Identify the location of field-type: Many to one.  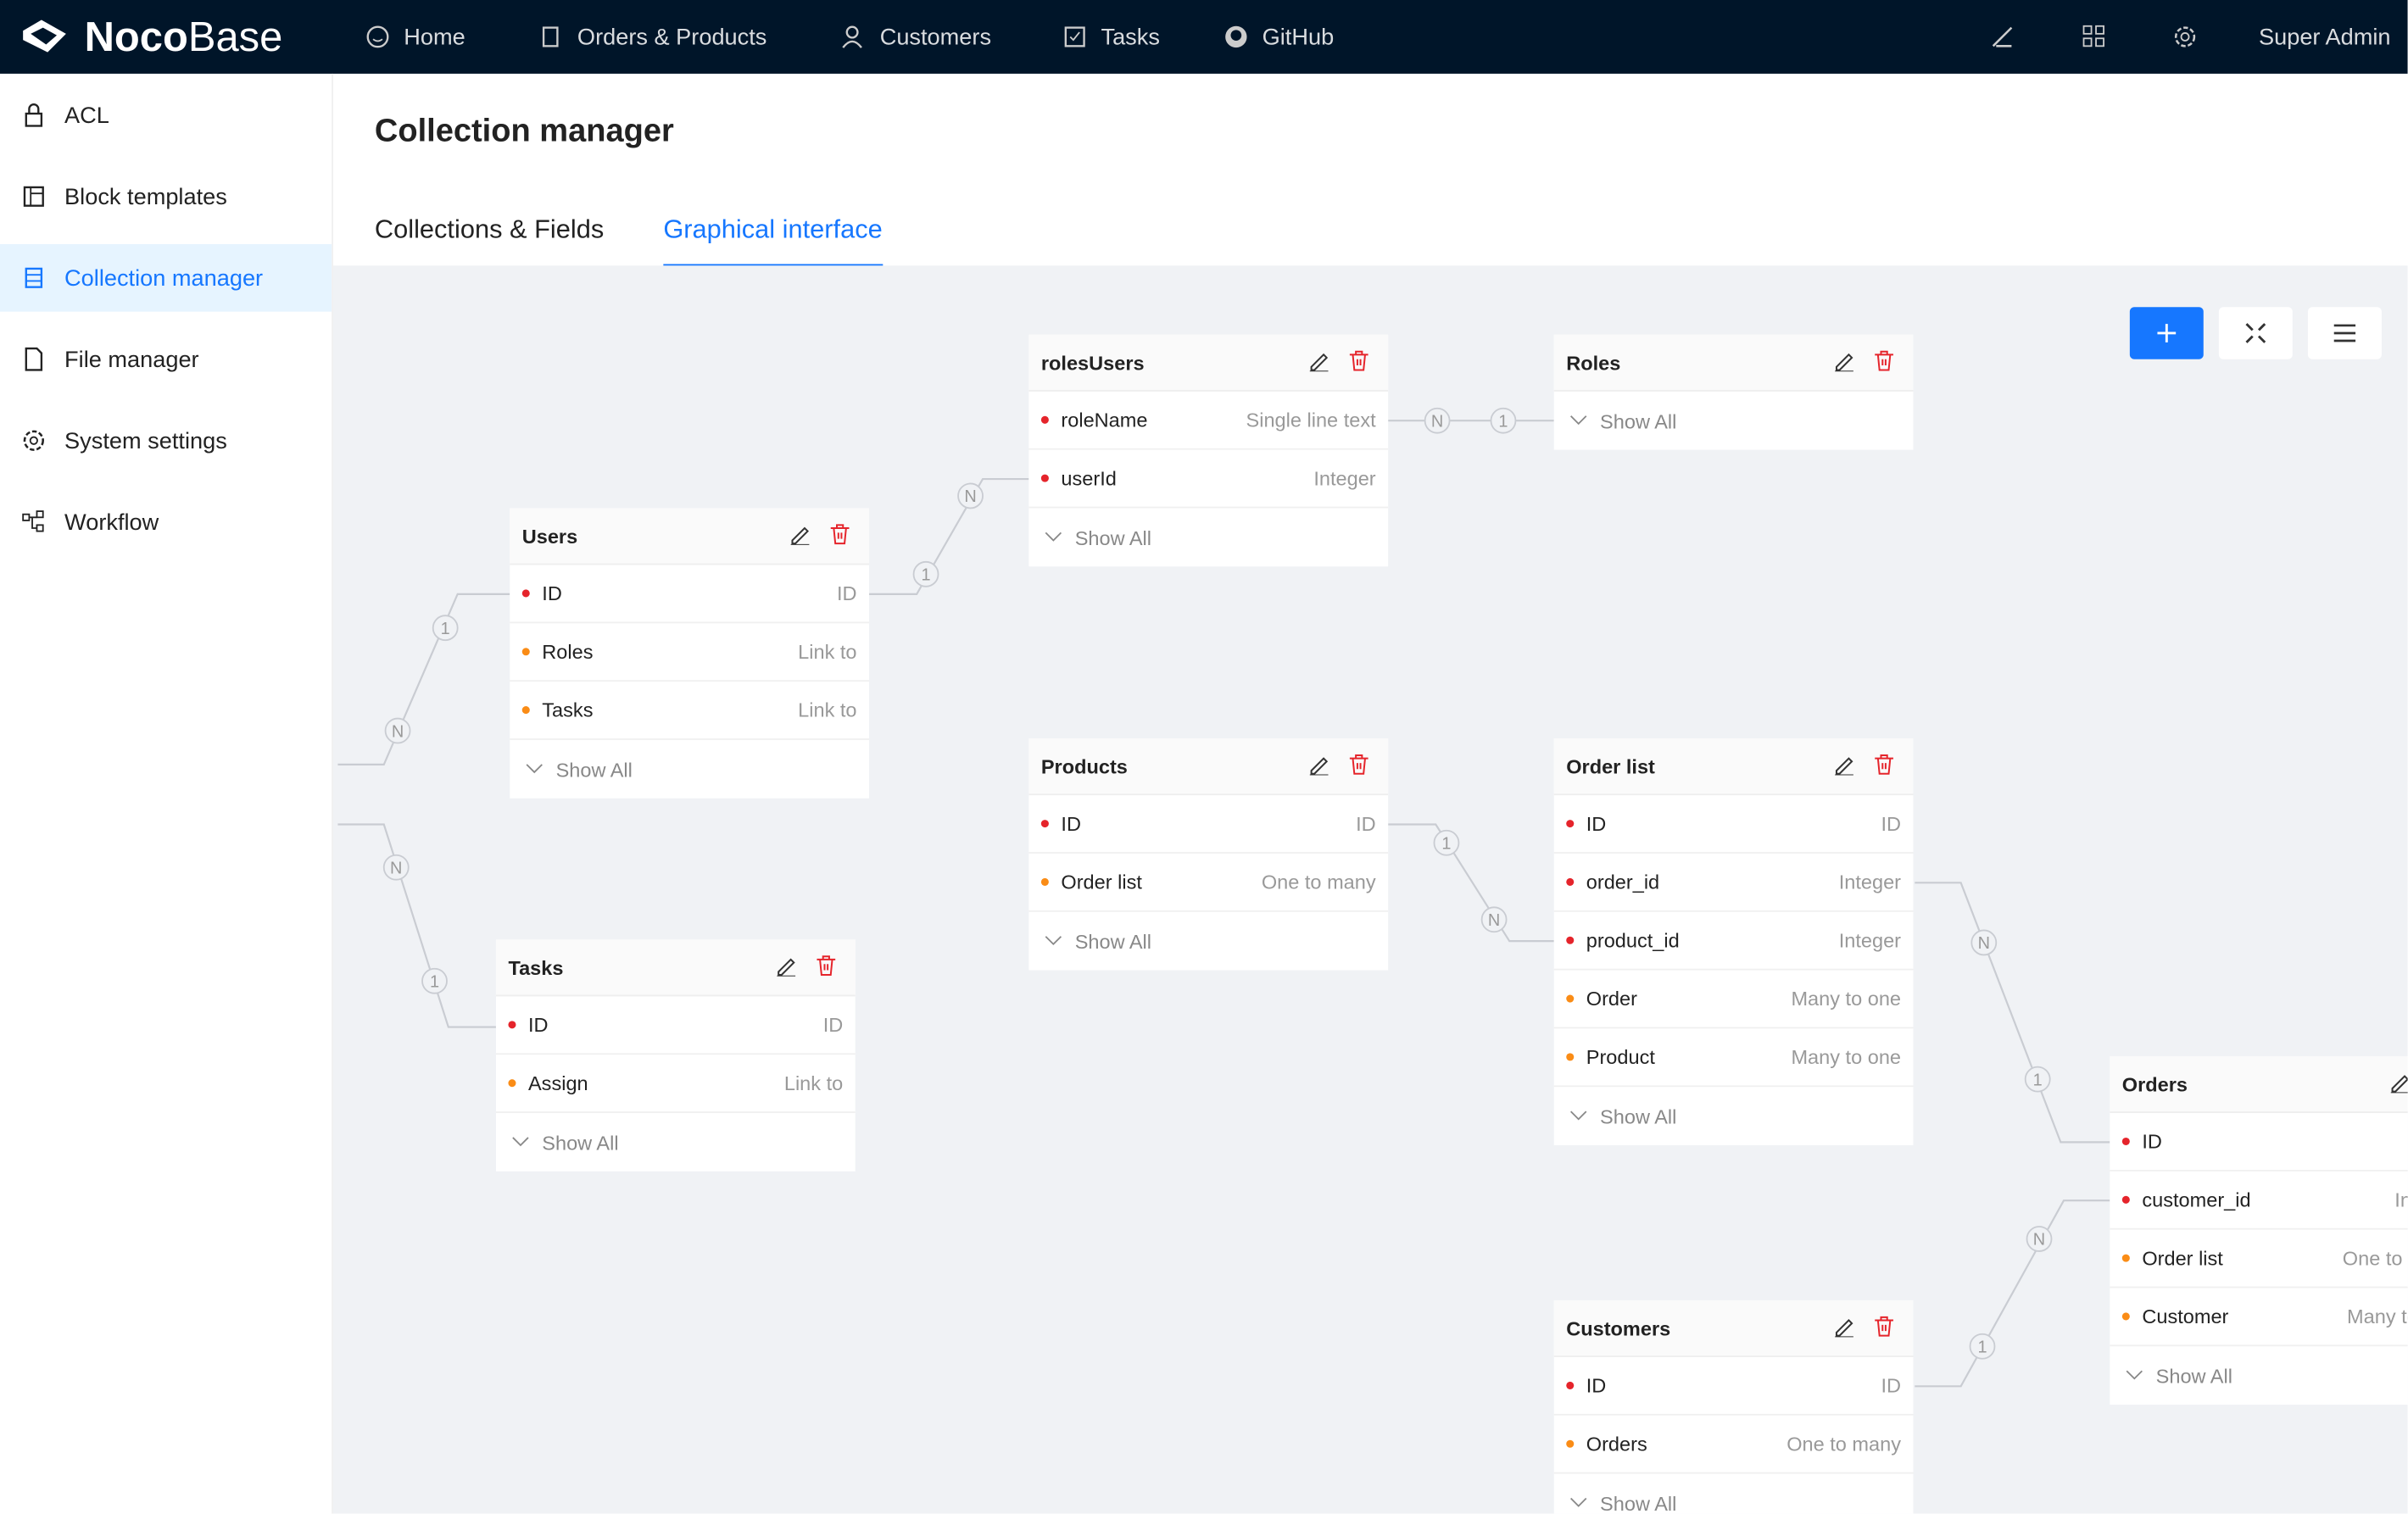
(2377, 1317).